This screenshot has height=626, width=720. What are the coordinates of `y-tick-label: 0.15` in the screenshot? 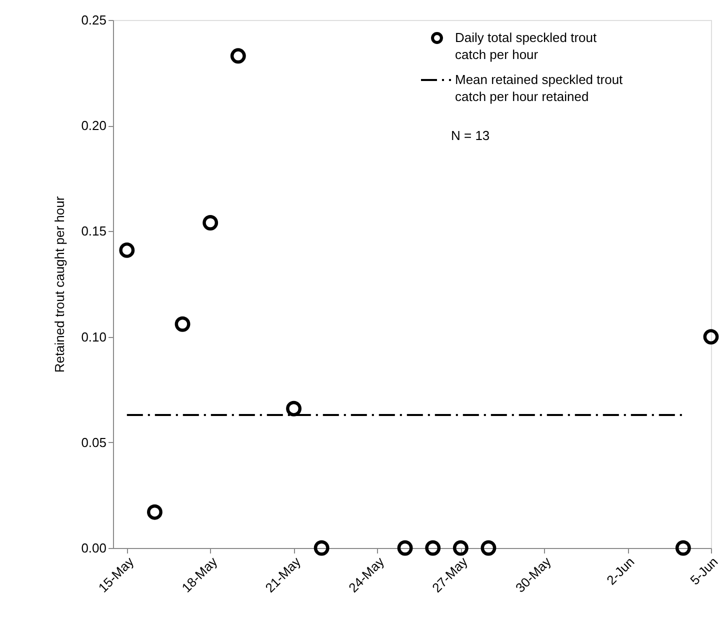 It's located at (93, 231).